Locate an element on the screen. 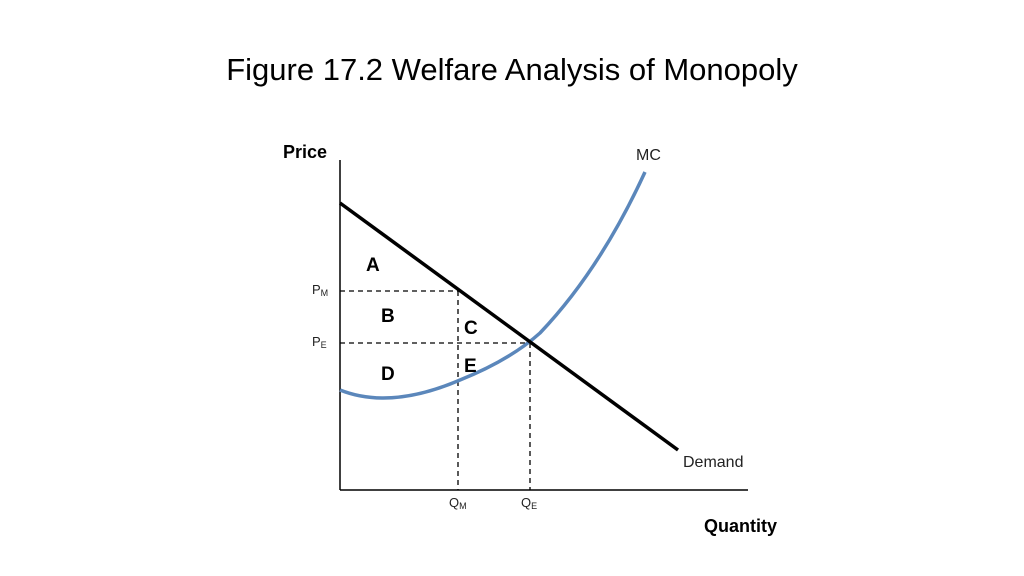 The image size is (1024, 576). region-label: D is located at coordinates (388, 374).